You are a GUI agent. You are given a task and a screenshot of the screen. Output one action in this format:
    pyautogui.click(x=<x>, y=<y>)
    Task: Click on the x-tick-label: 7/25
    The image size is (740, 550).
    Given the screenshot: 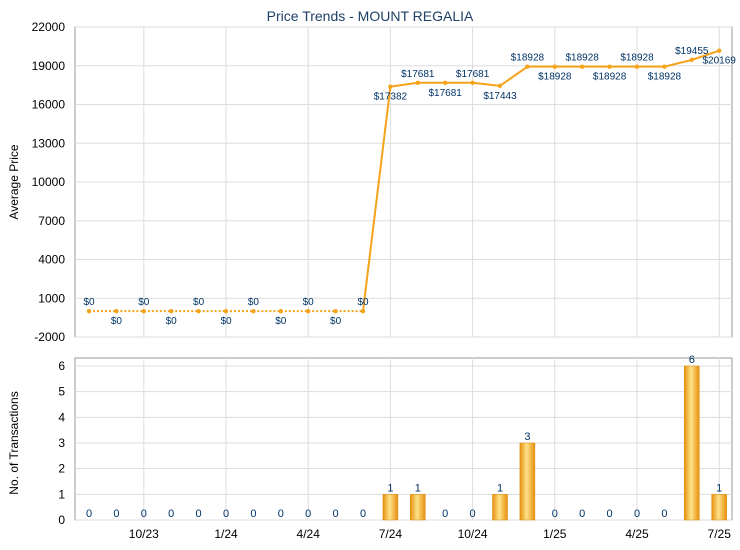 What is the action you would take?
    pyautogui.click(x=720, y=534)
    